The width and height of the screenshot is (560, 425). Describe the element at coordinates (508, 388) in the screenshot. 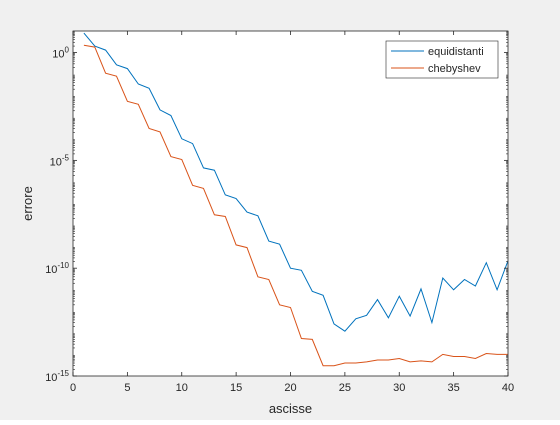

I see `x-tick-label: 40` at that location.